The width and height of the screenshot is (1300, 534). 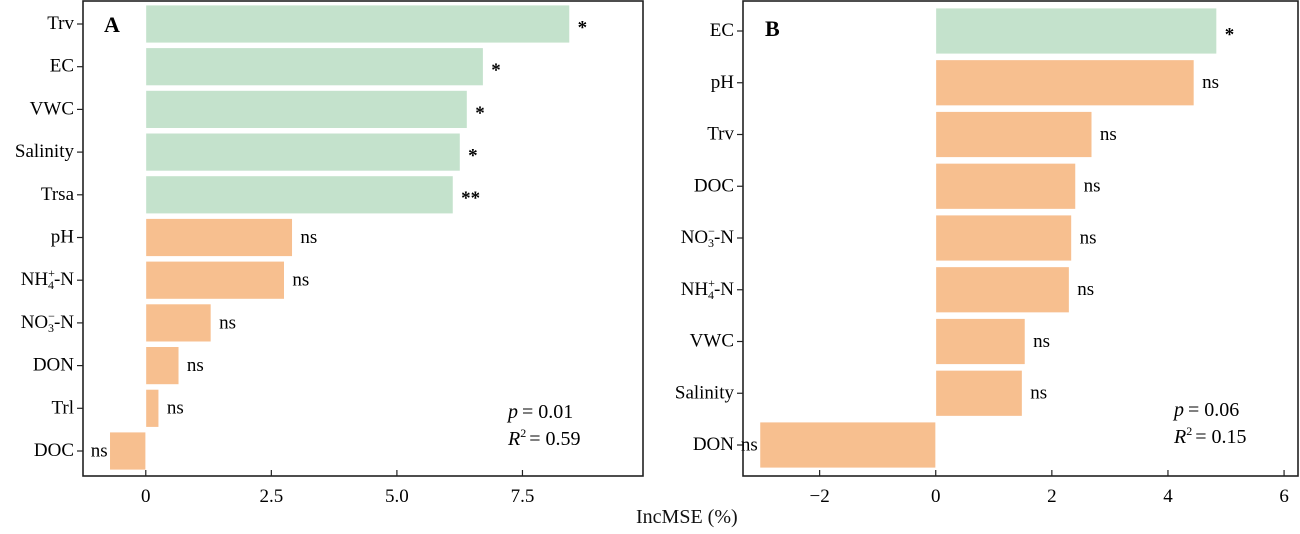 What do you see at coordinates (271, 496) in the screenshot?
I see `x-tick-label: 2.5` at bounding box center [271, 496].